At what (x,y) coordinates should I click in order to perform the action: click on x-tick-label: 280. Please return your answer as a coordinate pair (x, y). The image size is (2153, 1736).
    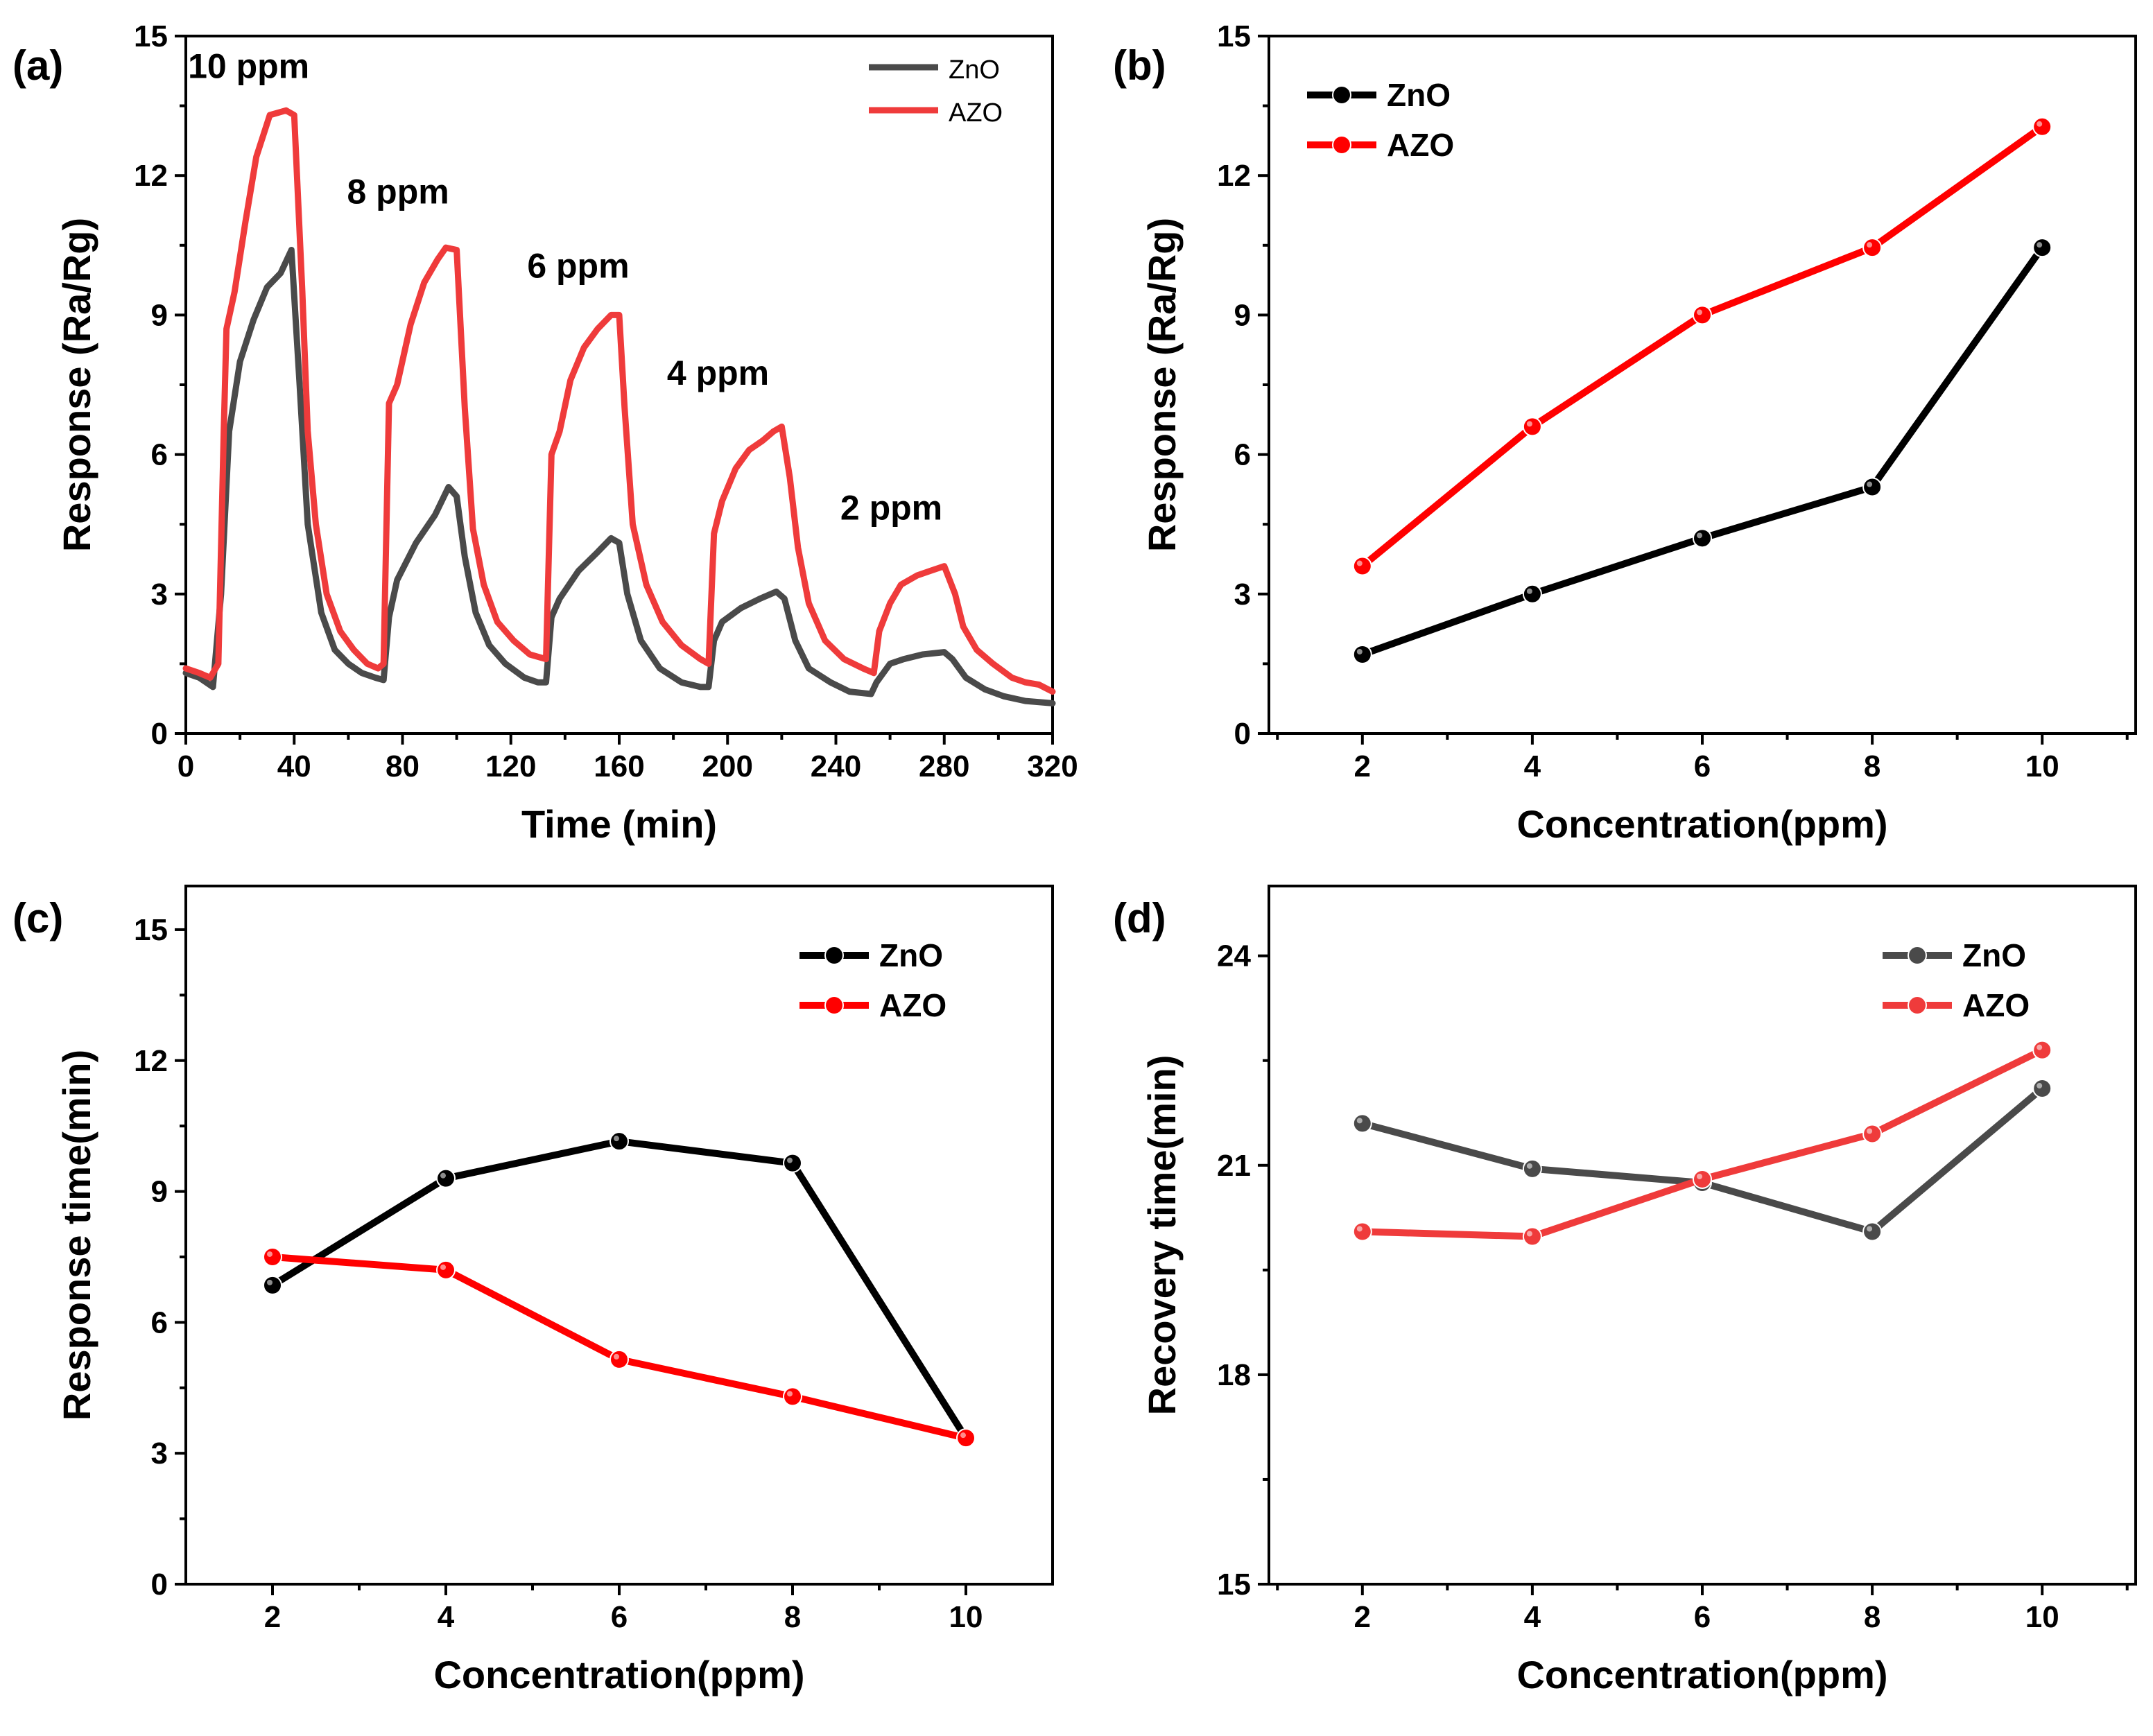
    Looking at the image, I should click on (944, 766).